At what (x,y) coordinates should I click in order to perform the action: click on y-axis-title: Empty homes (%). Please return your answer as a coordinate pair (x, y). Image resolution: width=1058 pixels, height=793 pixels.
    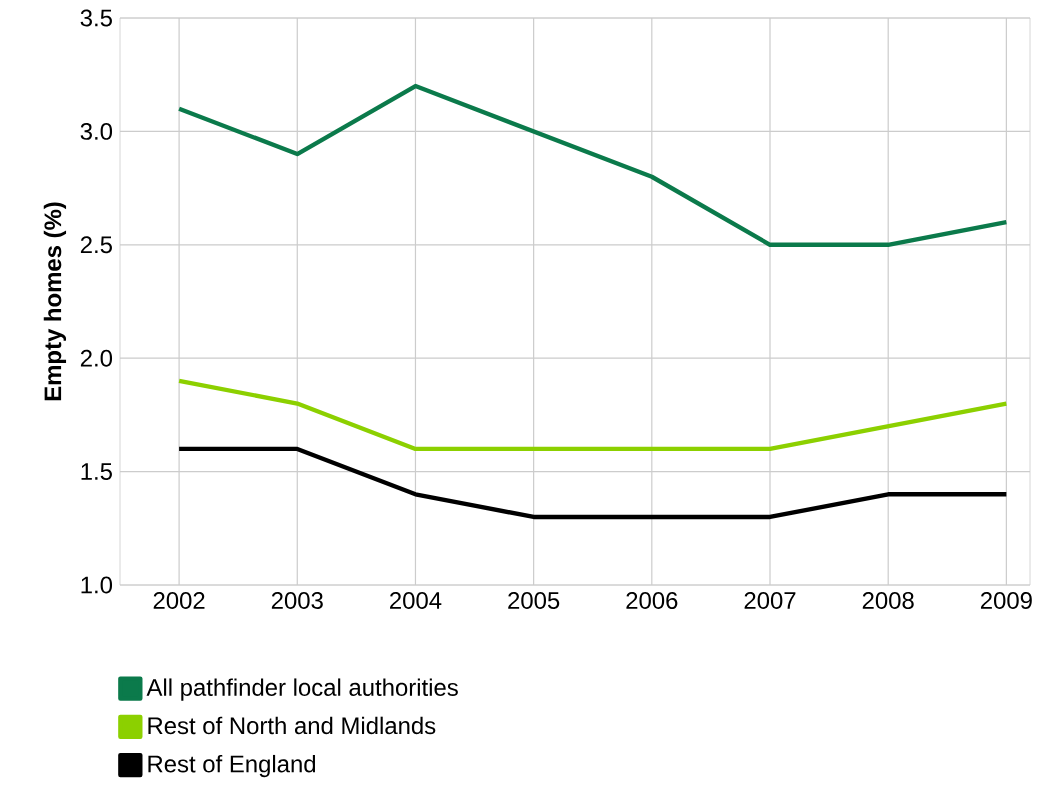
    Looking at the image, I should click on (55, 301).